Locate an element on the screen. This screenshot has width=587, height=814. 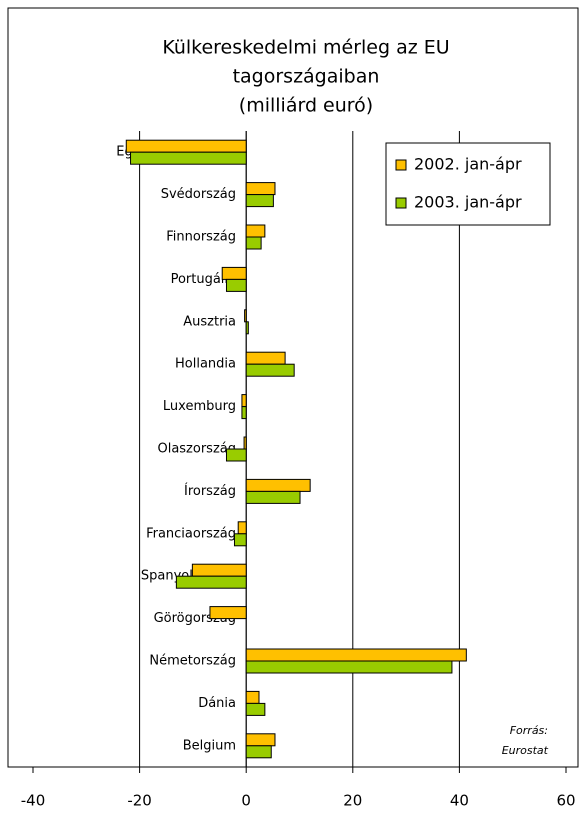
y-tick-label: Hollandia is located at coordinates (205, 364).